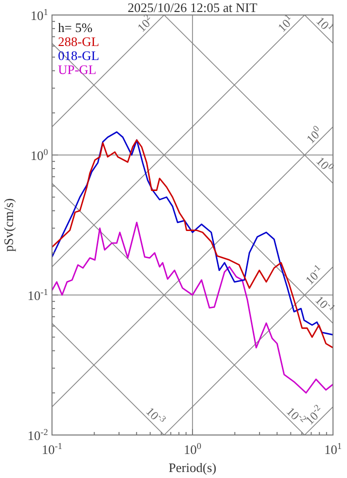 The image size is (347, 478). I want to click on annotation: 10-3, so click(156, 414).